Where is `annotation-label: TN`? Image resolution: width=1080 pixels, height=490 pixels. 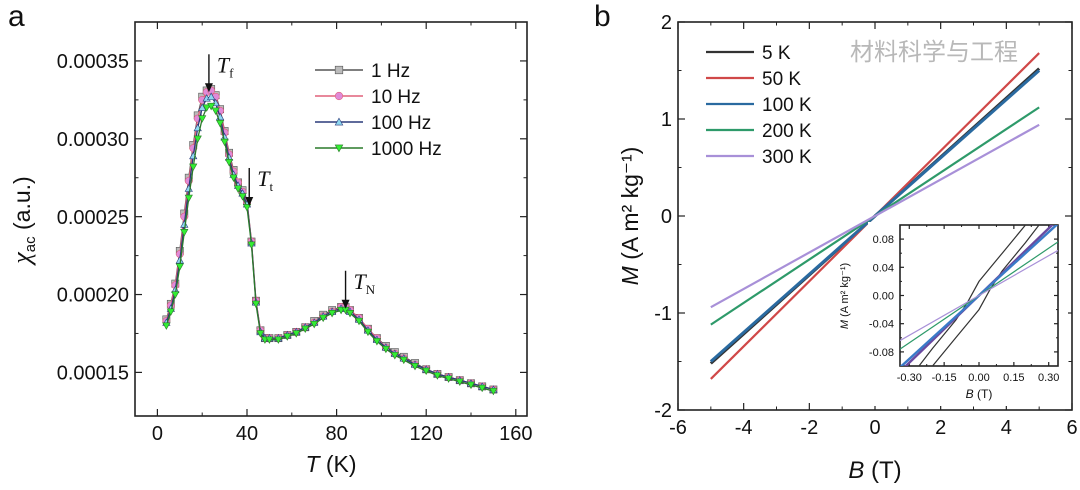 annotation-label: TN is located at coordinates (365, 283).